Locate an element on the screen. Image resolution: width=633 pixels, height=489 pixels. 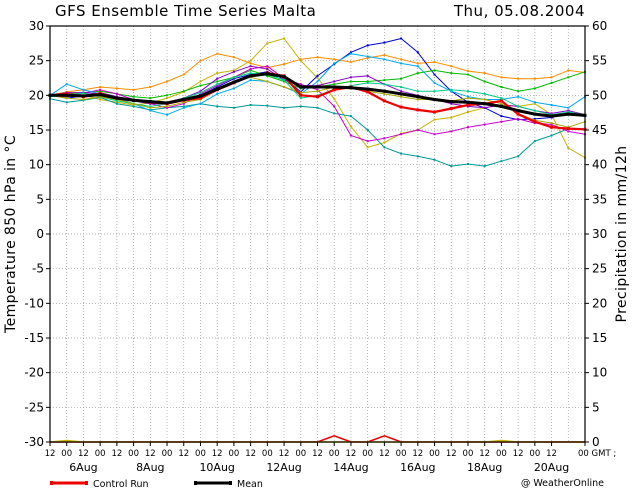
y-tick-label-left: 25 is located at coordinates (36, 61).